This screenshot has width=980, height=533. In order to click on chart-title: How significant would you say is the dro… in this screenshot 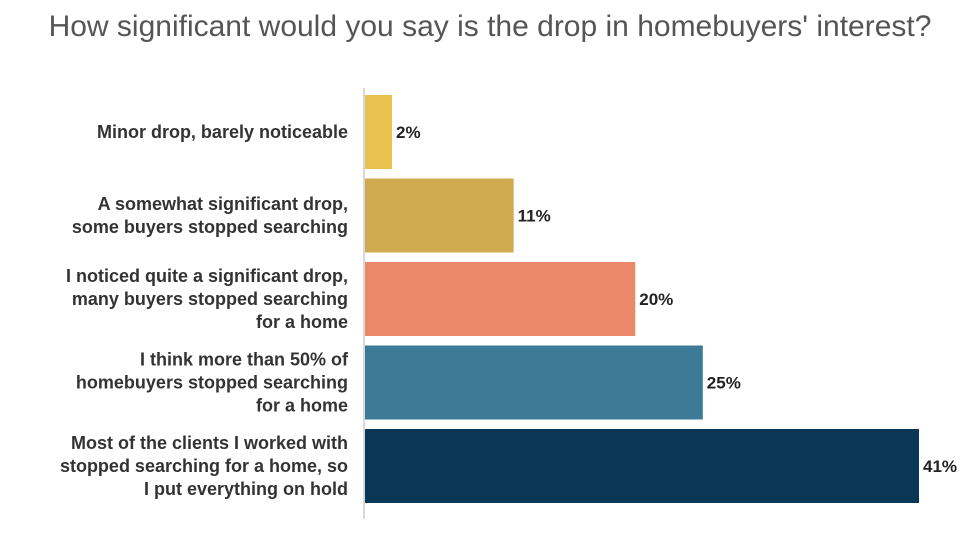, I will do `click(490, 26)`.